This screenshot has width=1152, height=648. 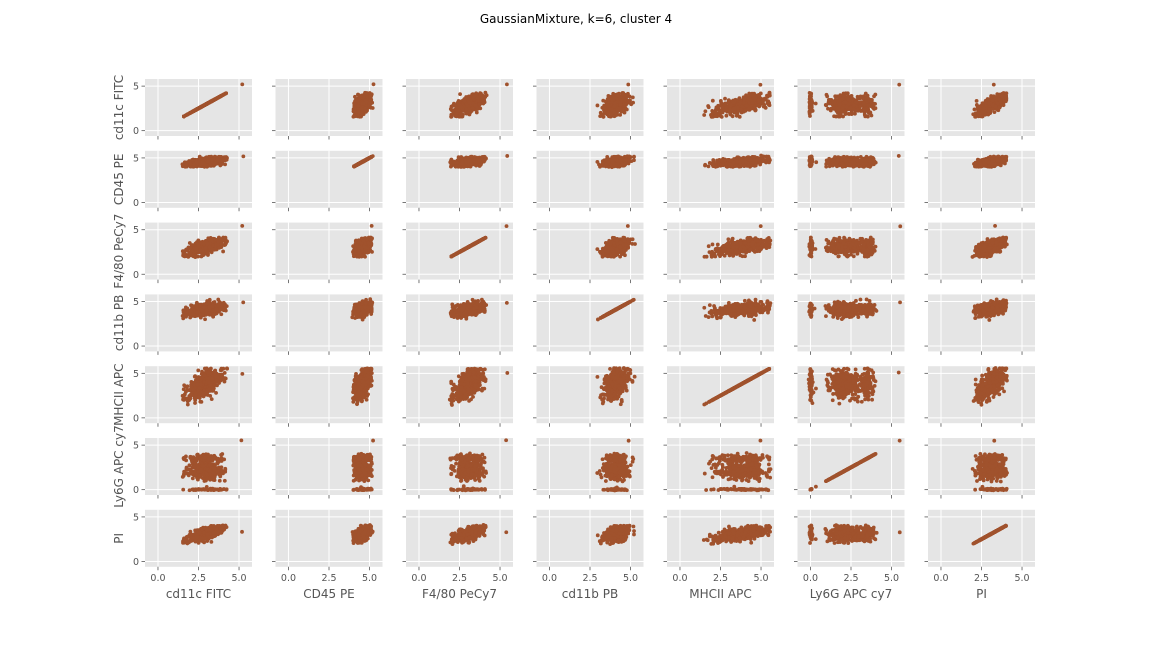 I want to click on y-tick-label: 5, so click(x=136, y=158).